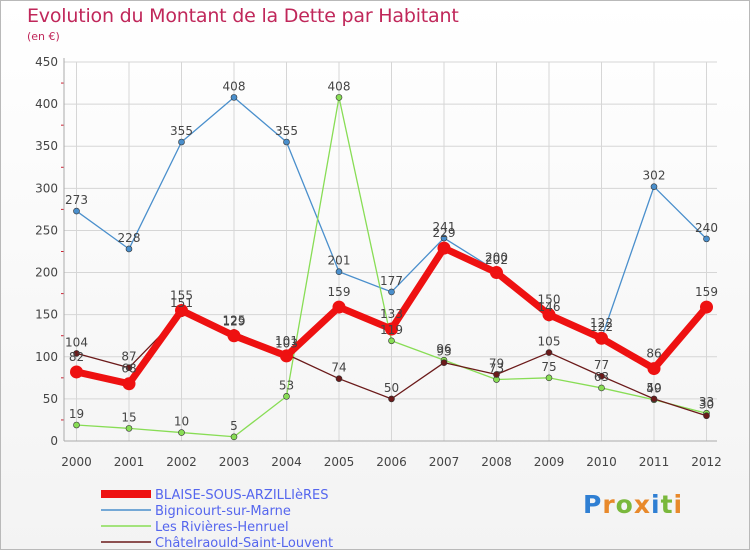 The image size is (750, 550). I want to click on data-label: 150, so click(549, 300).